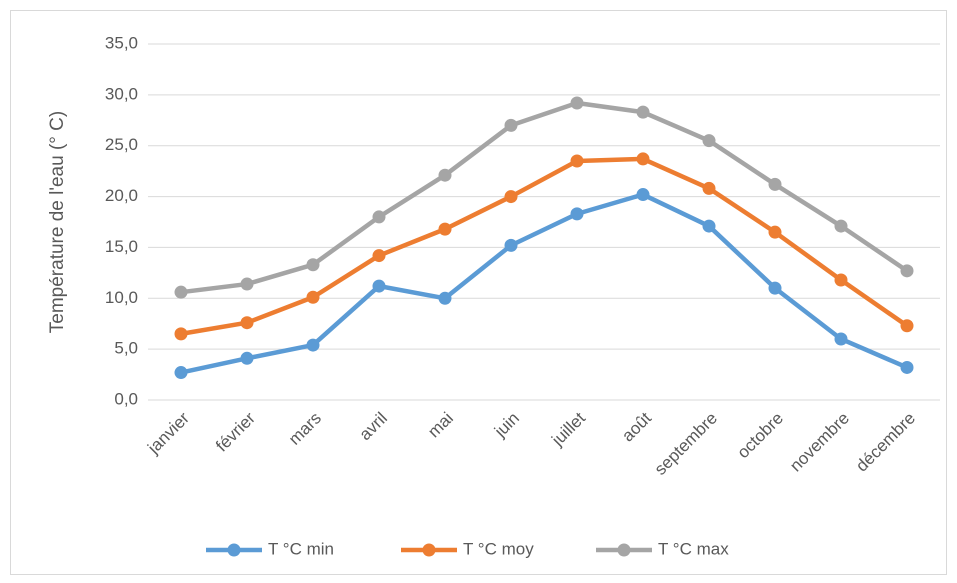 This screenshot has height=583, width=957. Describe the element at coordinates (121, 93) in the screenshot. I see `y-tick-label: 30,0` at that location.